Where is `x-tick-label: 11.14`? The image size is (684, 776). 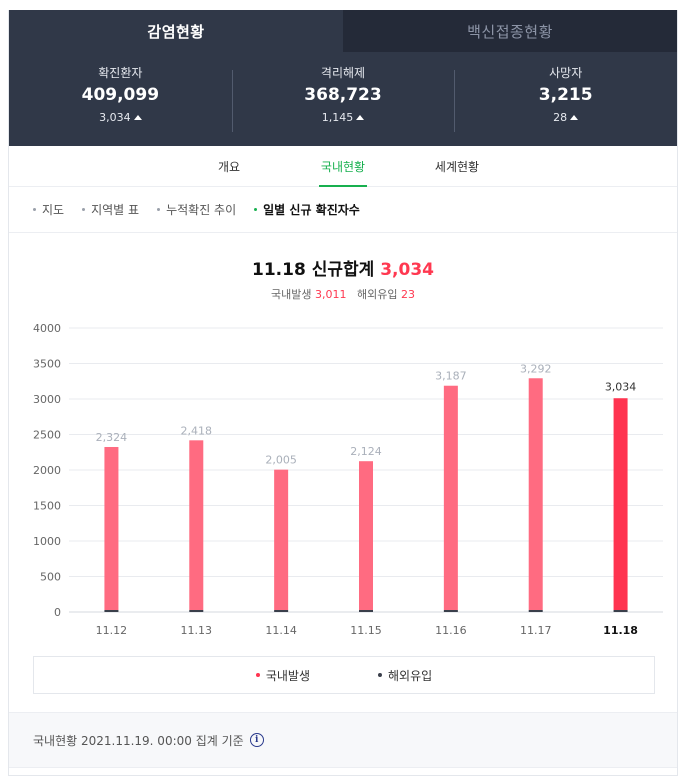
x-tick-label: 11.14 is located at coordinates (281, 630).